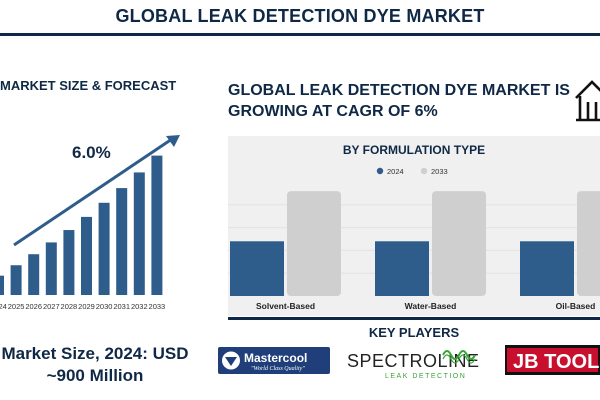 Image resolution: width=600 pixels, height=400 pixels. What do you see at coordinates (139, 306) in the screenshot?
I see `growth-tick-label: 2032` at bounding box center [139, 306].